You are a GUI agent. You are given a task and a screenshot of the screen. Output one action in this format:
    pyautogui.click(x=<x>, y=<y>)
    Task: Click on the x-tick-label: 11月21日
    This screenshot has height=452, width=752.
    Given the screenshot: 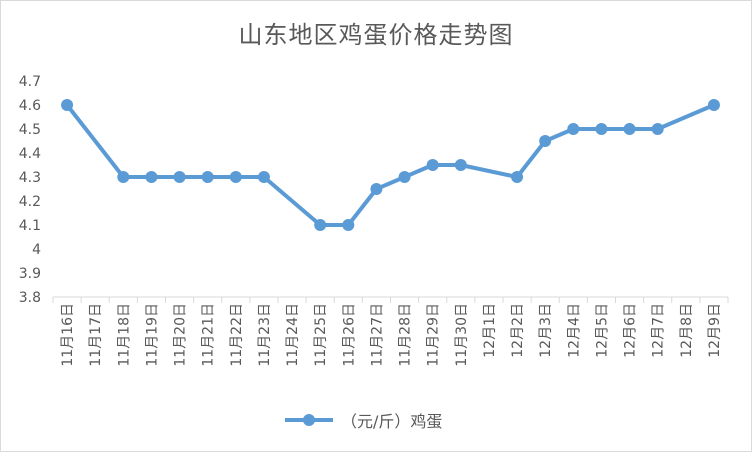 What is the action you would take?
    pyautogui.click(x=209, y=335)
    